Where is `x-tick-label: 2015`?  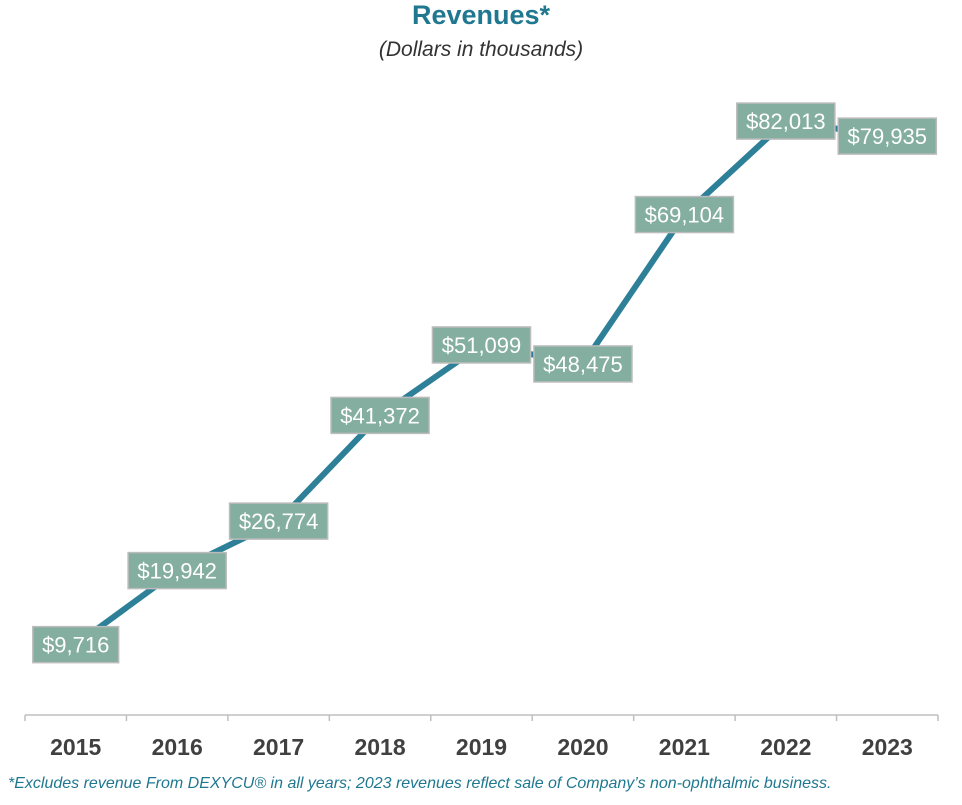
x-tick-label: 2015 is located at coordinates (75, 747).